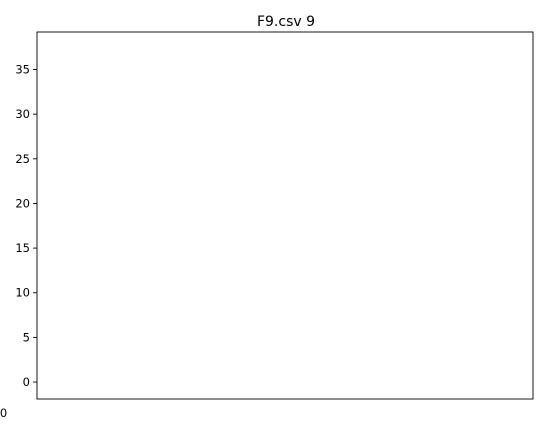 Image resolution: width=543 pixels, height=433 pixels. I want to click on y-tick-label: 5, so click(26, 337).